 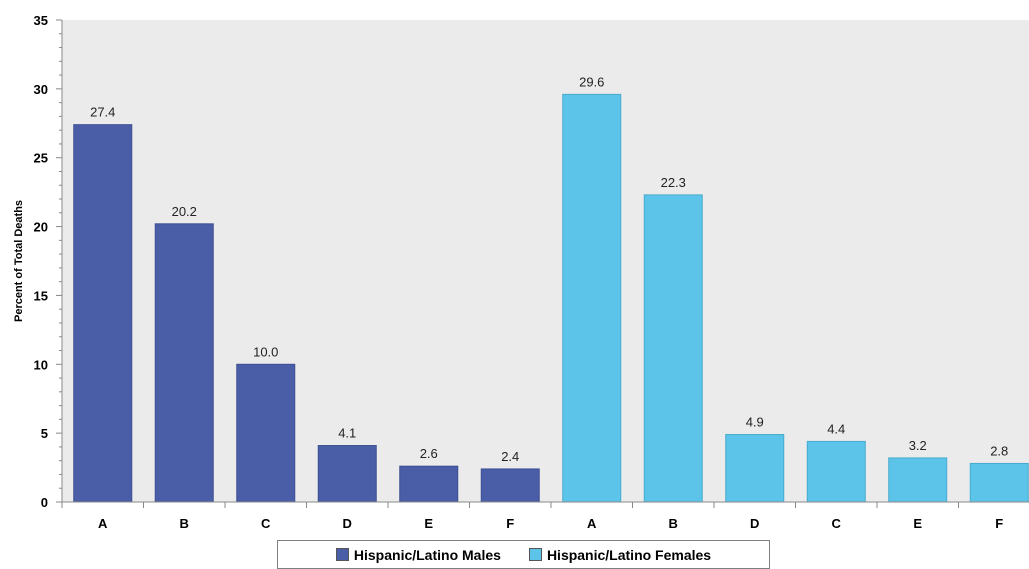 What do you see at coordinates (999, 482) in the screenshot?
I see `bar-series1-f` at bounding box center [999, 482].